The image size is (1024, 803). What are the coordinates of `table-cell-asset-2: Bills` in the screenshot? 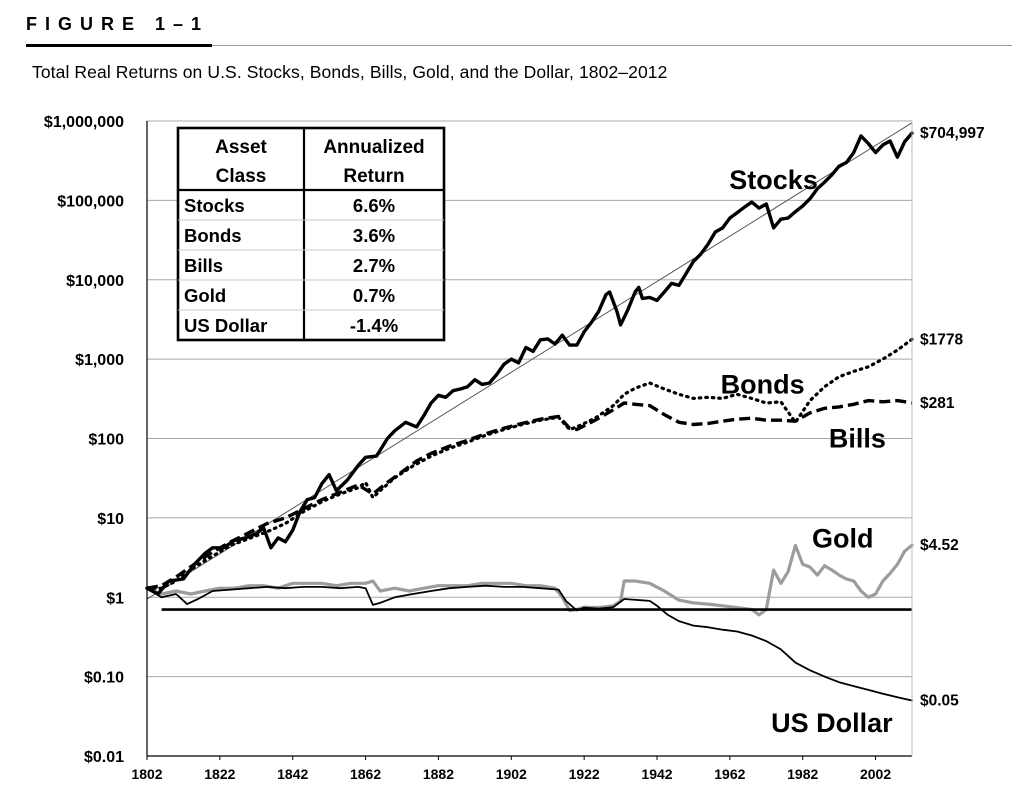 It's located at (203, 265).